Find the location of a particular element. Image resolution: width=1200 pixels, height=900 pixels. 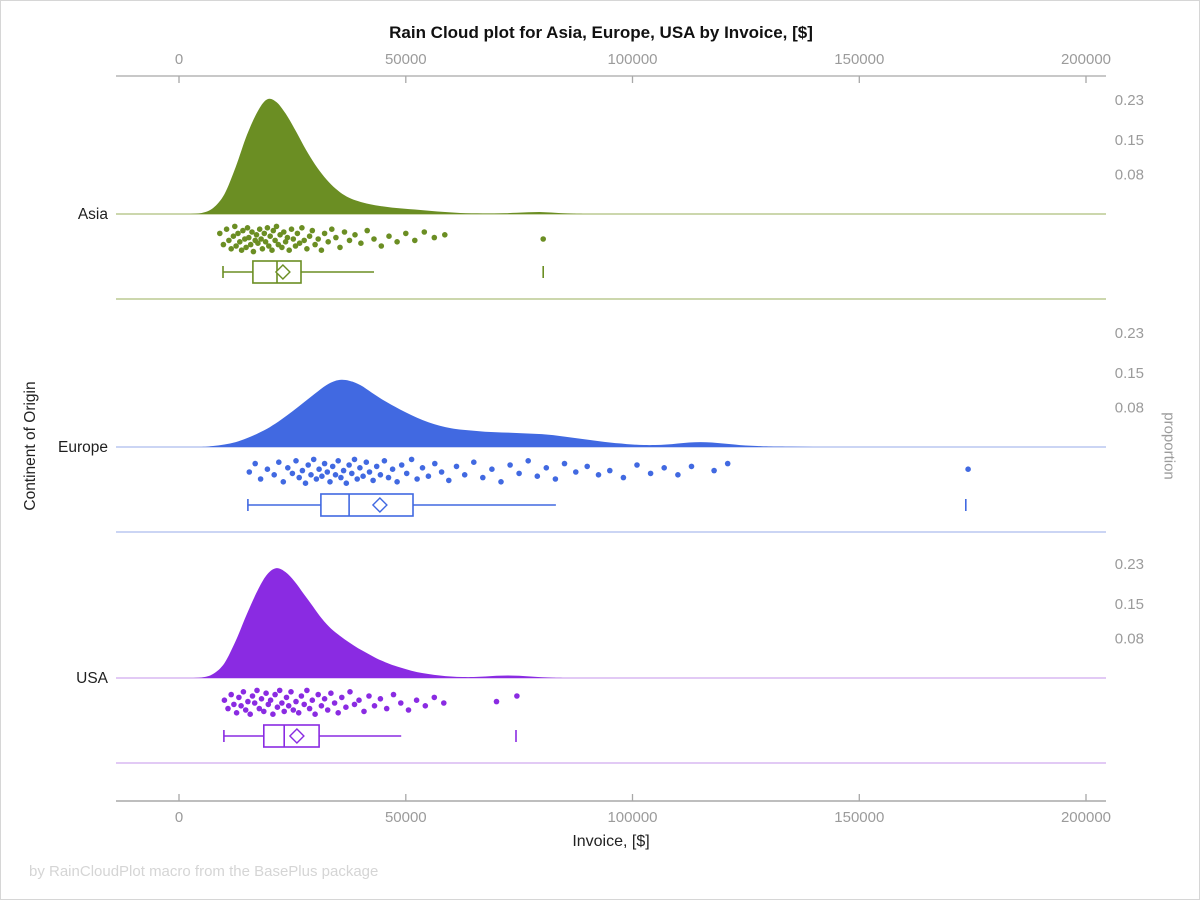

category-label-asia: Asia is located at coordinates (93, 214).